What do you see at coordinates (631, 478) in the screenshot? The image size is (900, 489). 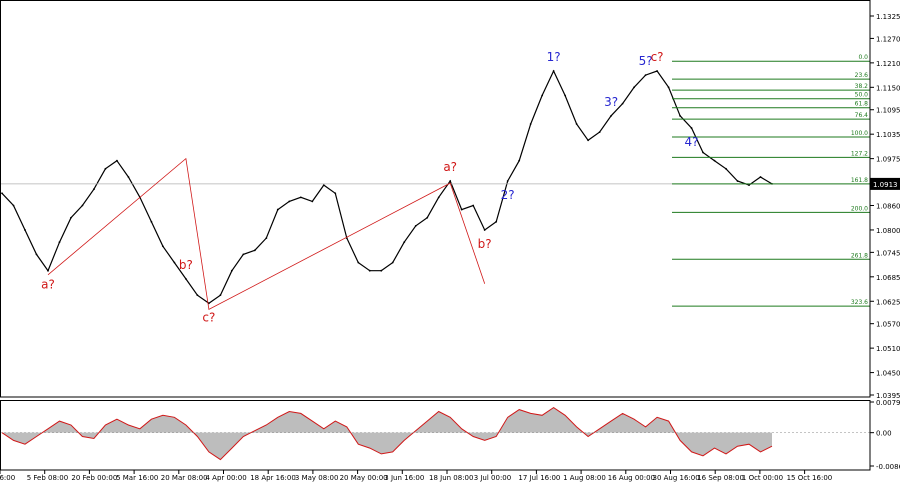 I see `x-tick-label: 16 Aug 00:00` at bounding box center [631, 478].